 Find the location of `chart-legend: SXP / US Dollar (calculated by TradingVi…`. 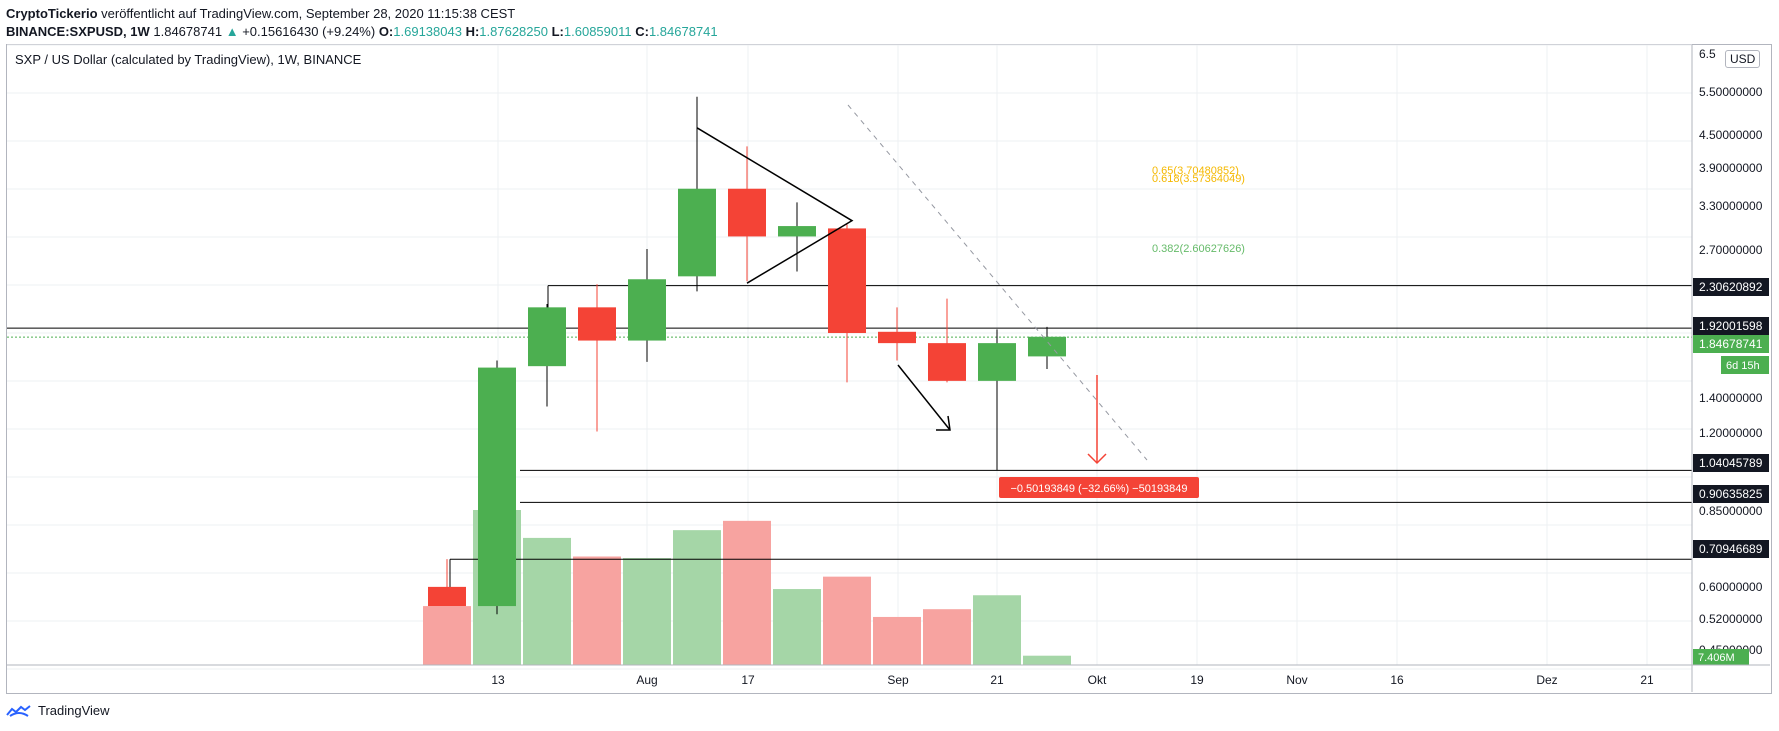

chart-legend: SXP / US Dollar (calculated by TradingVi… is located at coordinates (188, 59).